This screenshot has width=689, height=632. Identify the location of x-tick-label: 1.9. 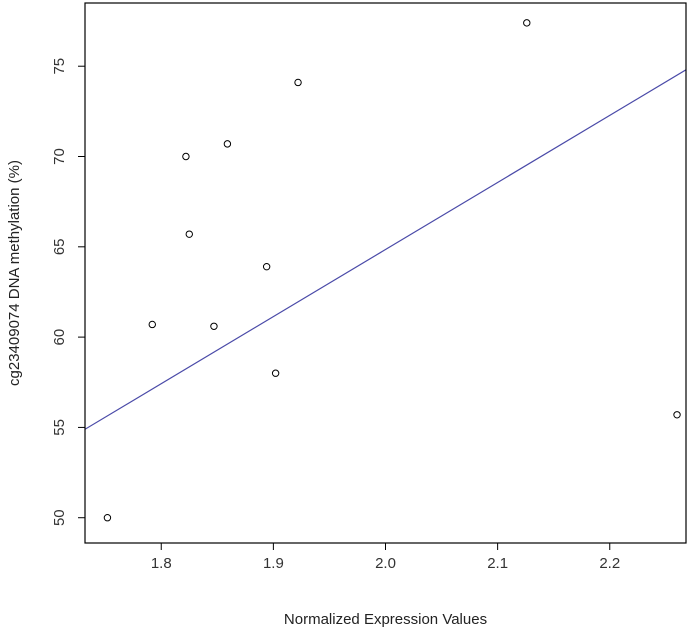
(273, 563).